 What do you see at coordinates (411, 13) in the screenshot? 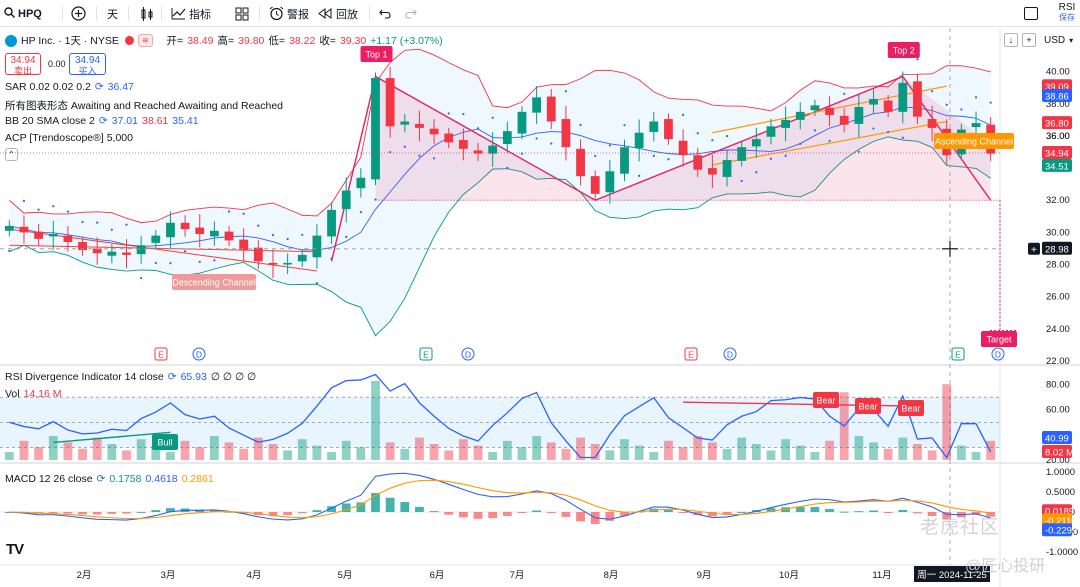
I see `redo-button` at bounding box center [411, 13].